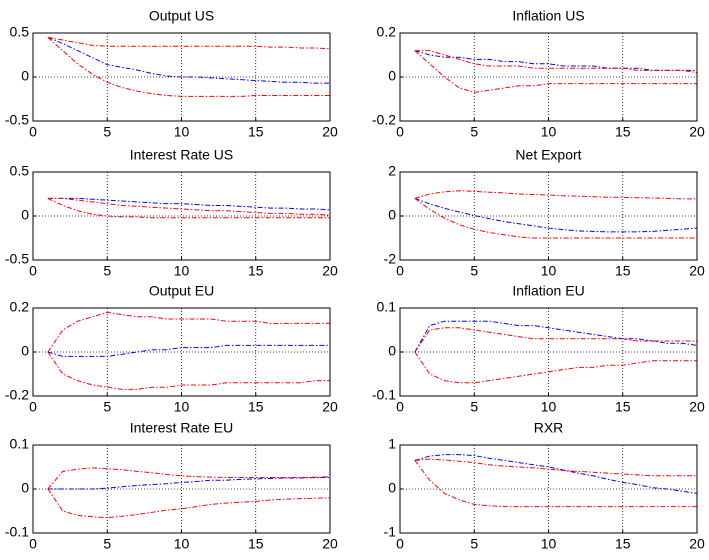  I want to click on chart-title: RXR, so click(549, 428).